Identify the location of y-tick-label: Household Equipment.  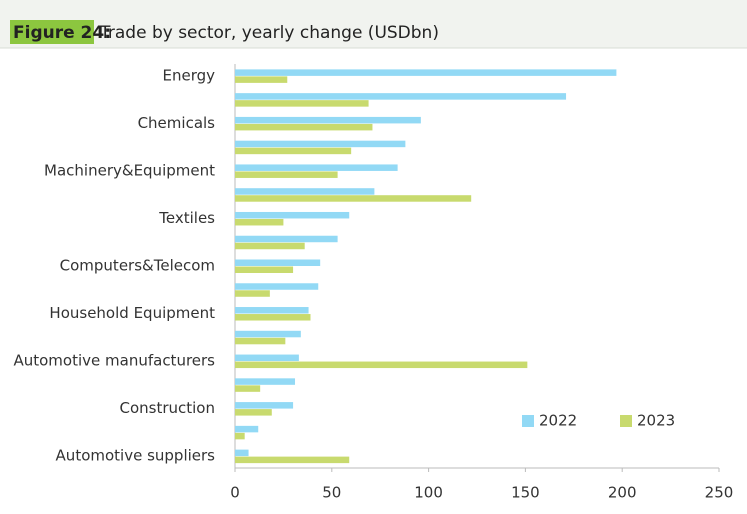
(132, 313).